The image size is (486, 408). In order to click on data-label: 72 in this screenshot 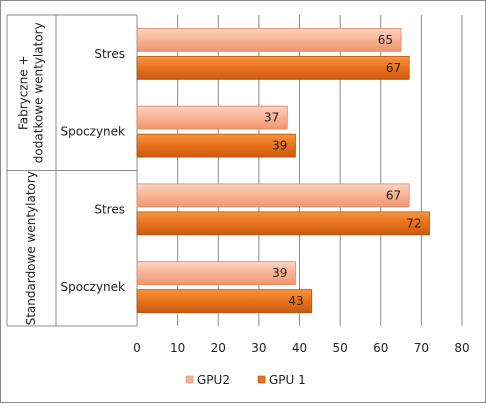, I will do `click(413, 223)`.